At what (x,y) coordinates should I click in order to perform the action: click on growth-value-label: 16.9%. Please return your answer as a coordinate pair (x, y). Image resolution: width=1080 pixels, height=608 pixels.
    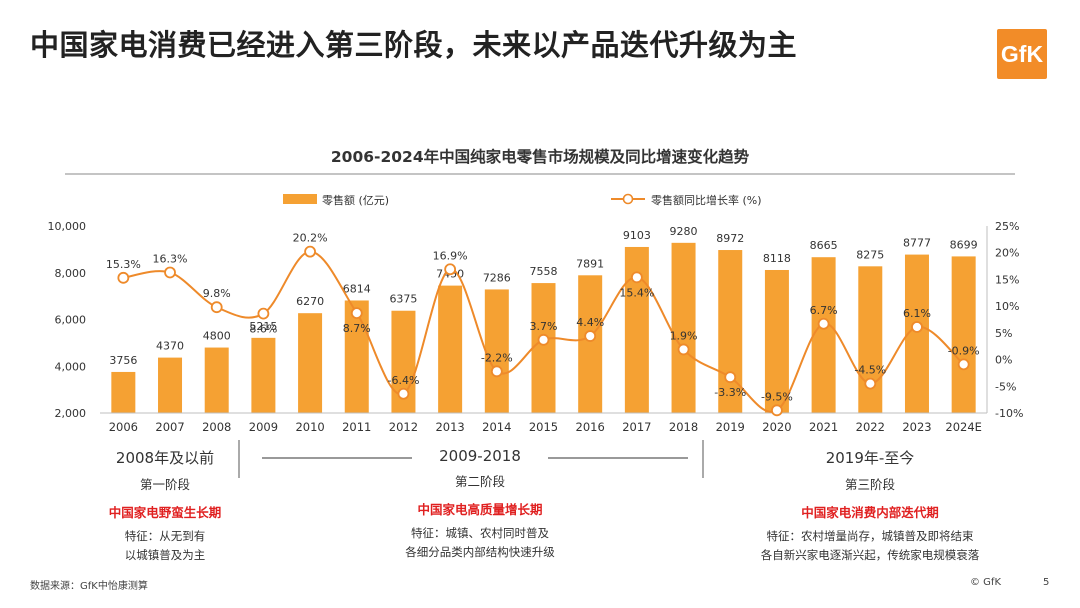
    Looking at the image, I should click on (450, 255).